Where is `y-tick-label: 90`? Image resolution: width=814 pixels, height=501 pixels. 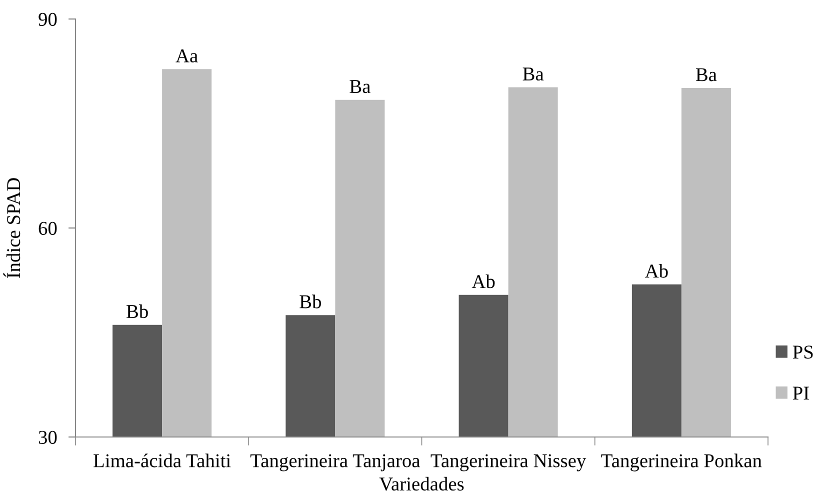 y-tick-label: 90 is located at coordinates (47, 19).